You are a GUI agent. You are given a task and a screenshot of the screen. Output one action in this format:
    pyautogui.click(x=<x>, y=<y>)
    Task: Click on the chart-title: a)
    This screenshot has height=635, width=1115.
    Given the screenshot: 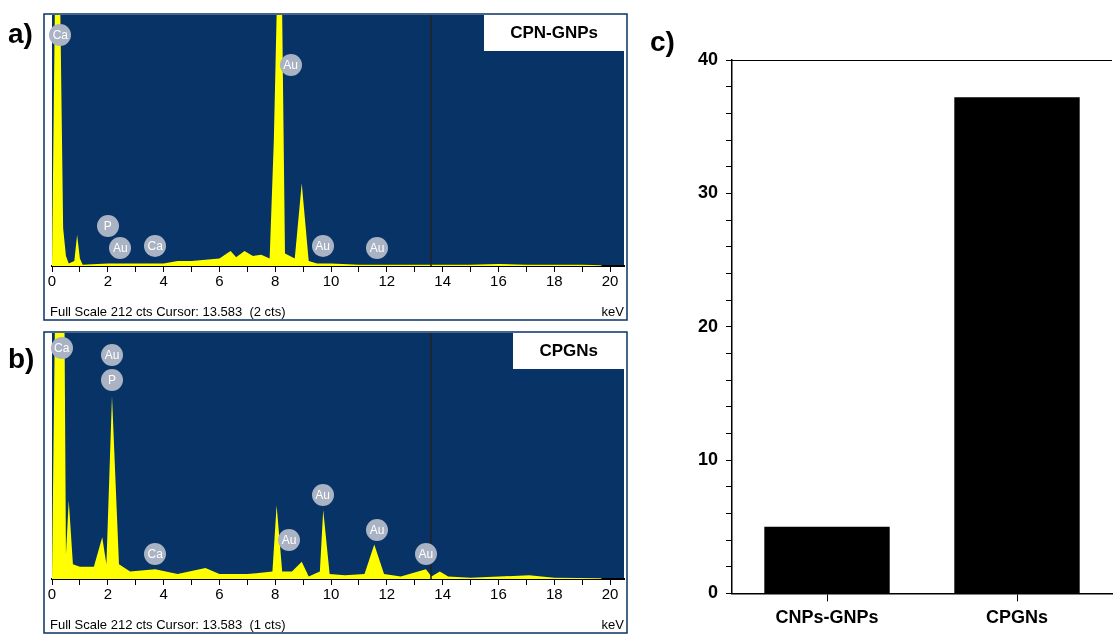 What is the action you would take?
    pyautogui.click(x=20, y=33)
    